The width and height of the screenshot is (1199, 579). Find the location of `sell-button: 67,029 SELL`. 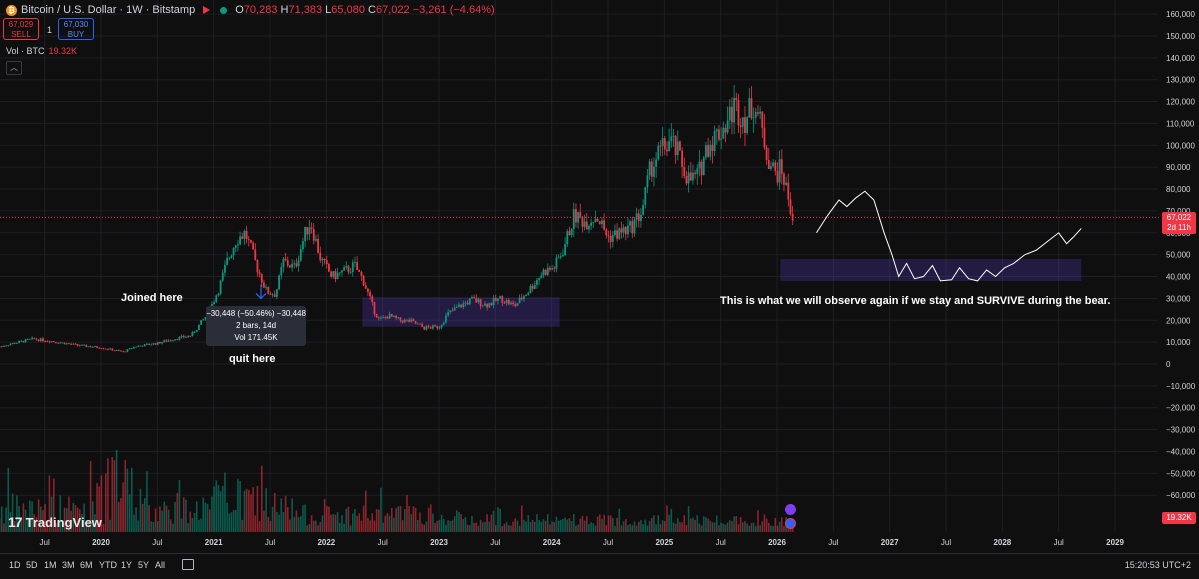

sell-button: 67,029 SELL is located at coordinates (21, 29).